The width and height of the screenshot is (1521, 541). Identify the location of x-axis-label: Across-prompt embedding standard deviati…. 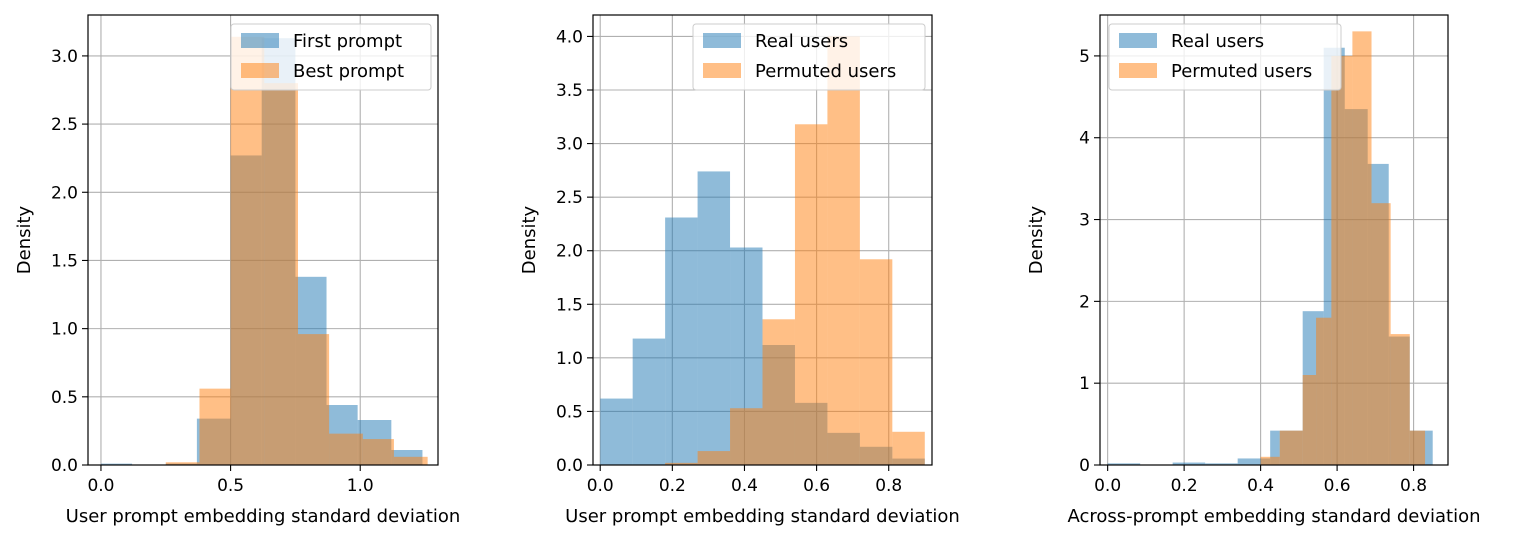
(1273, 516).